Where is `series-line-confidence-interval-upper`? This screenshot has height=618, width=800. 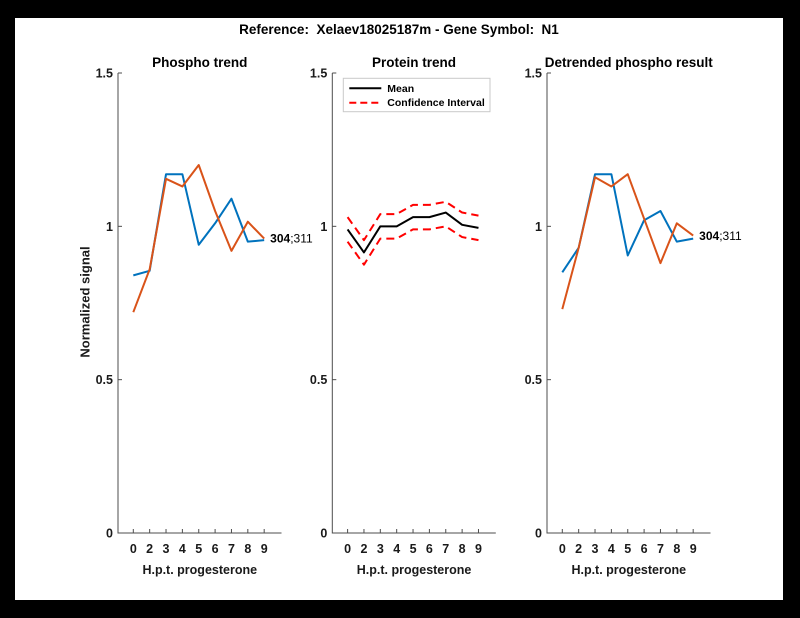
series-line-confidence-interval-upper is located at coordinates (412, 221).